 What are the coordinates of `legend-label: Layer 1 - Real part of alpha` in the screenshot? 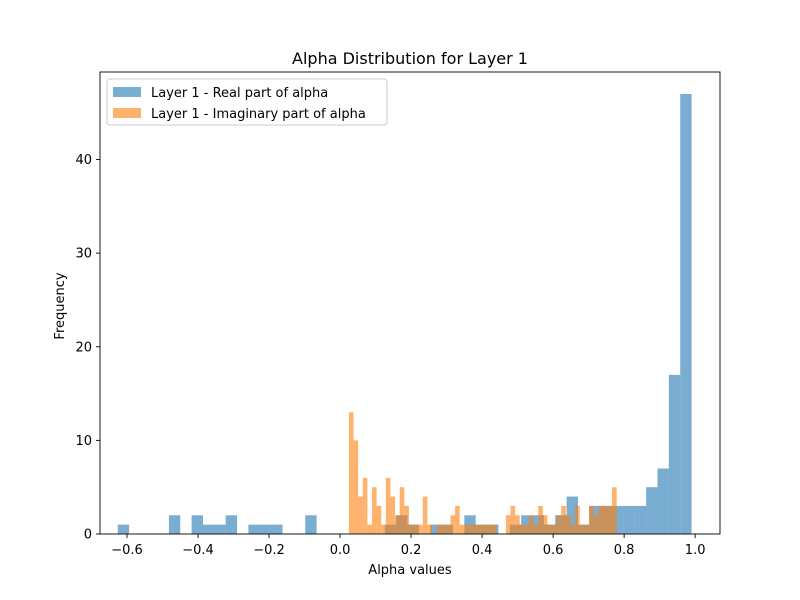 It's located at (239, 93).